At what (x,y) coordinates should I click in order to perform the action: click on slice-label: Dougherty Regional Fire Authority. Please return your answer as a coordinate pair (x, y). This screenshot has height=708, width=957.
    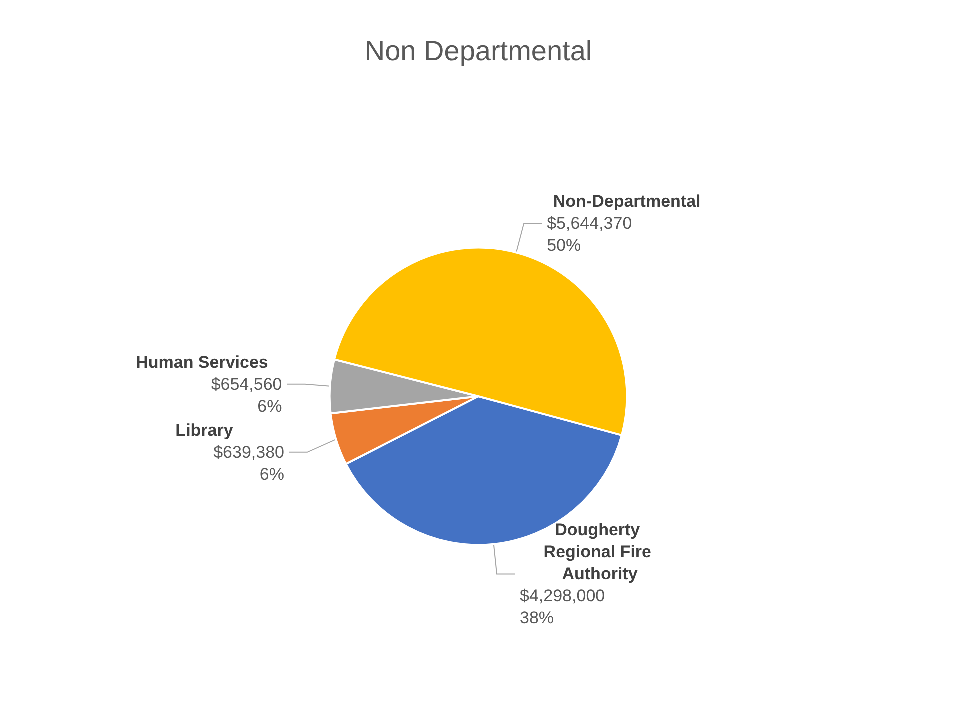
    Looking at the image, I should click on (600, 552).